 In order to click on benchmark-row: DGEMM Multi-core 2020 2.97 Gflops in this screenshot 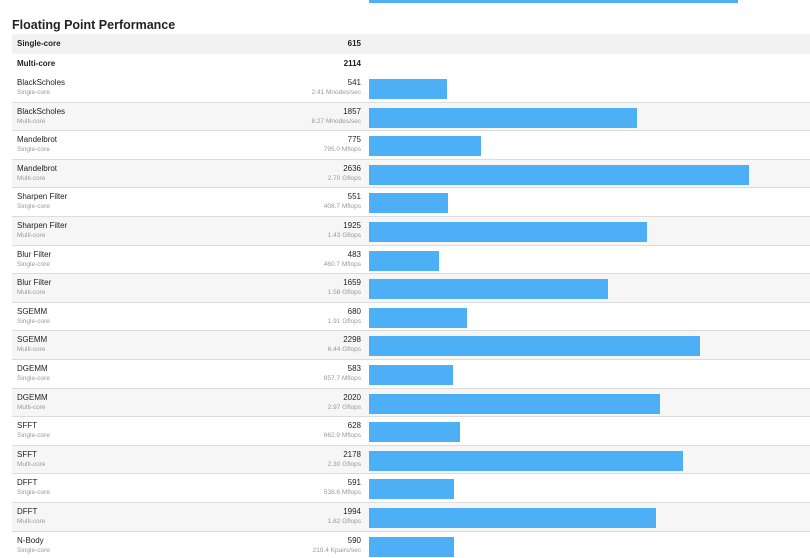, I will do `click(411, 403)`.